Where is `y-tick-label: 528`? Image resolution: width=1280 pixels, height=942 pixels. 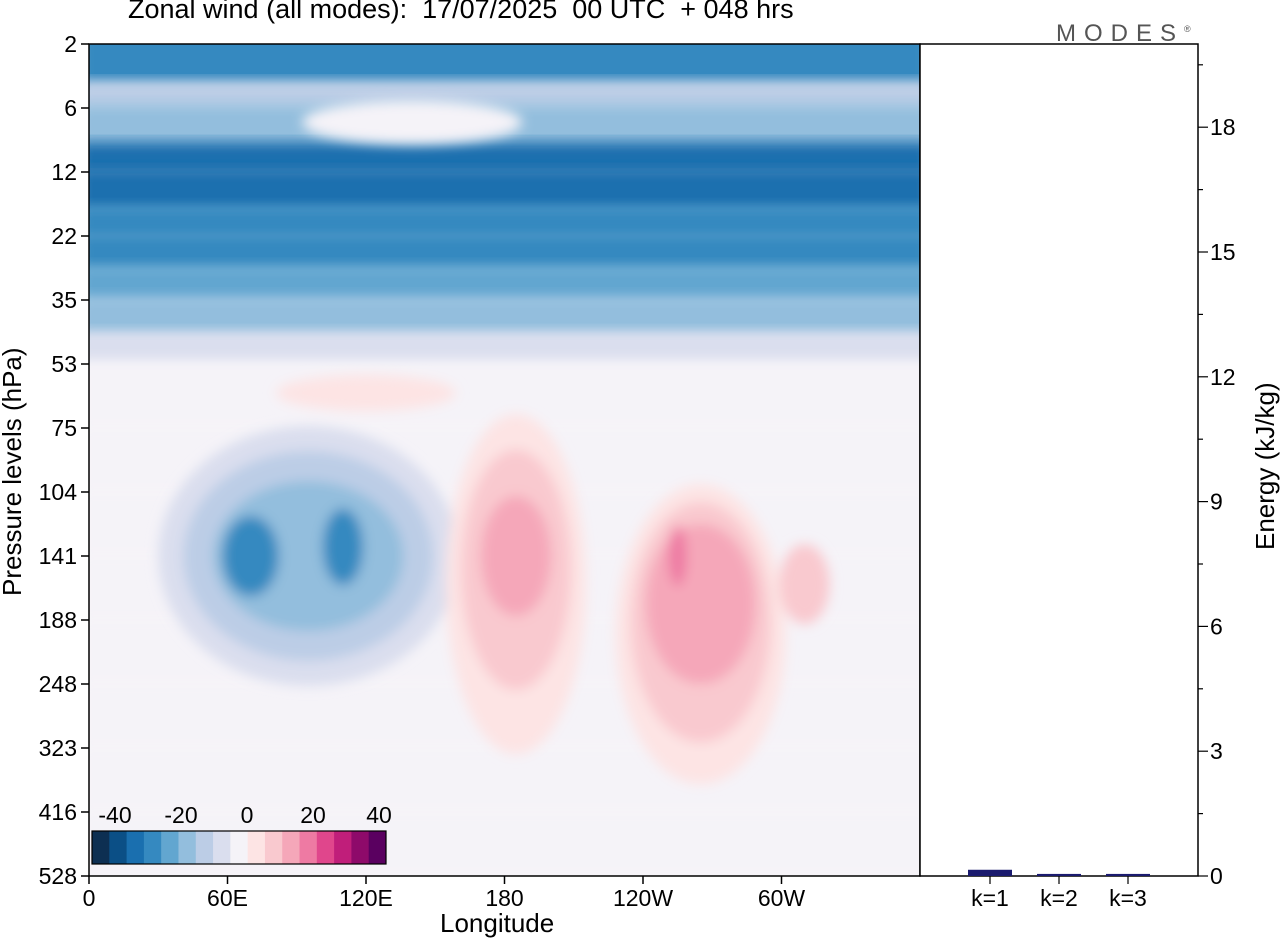 y-tick-label: 528 is located at coordinates (58, 876).